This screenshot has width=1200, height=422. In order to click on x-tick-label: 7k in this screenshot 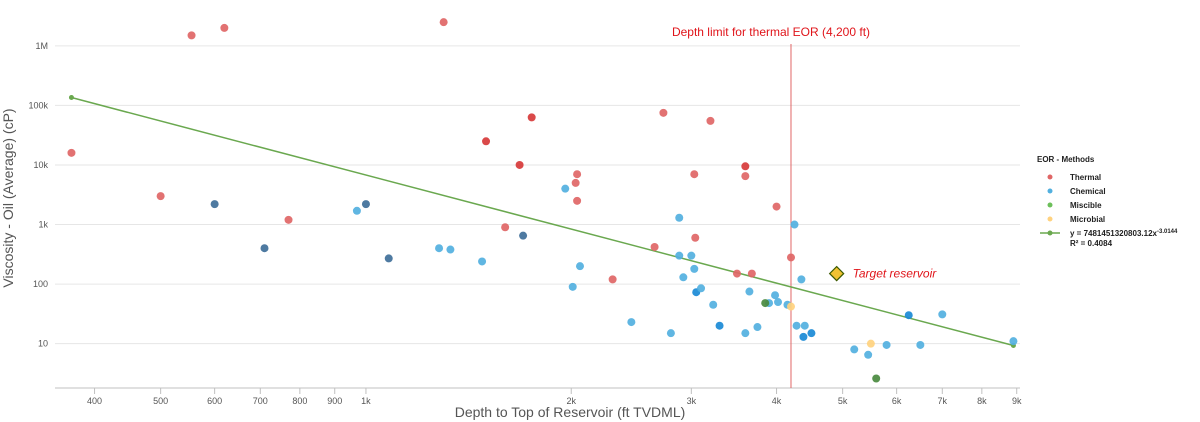, I will do `click(943, 401)`.